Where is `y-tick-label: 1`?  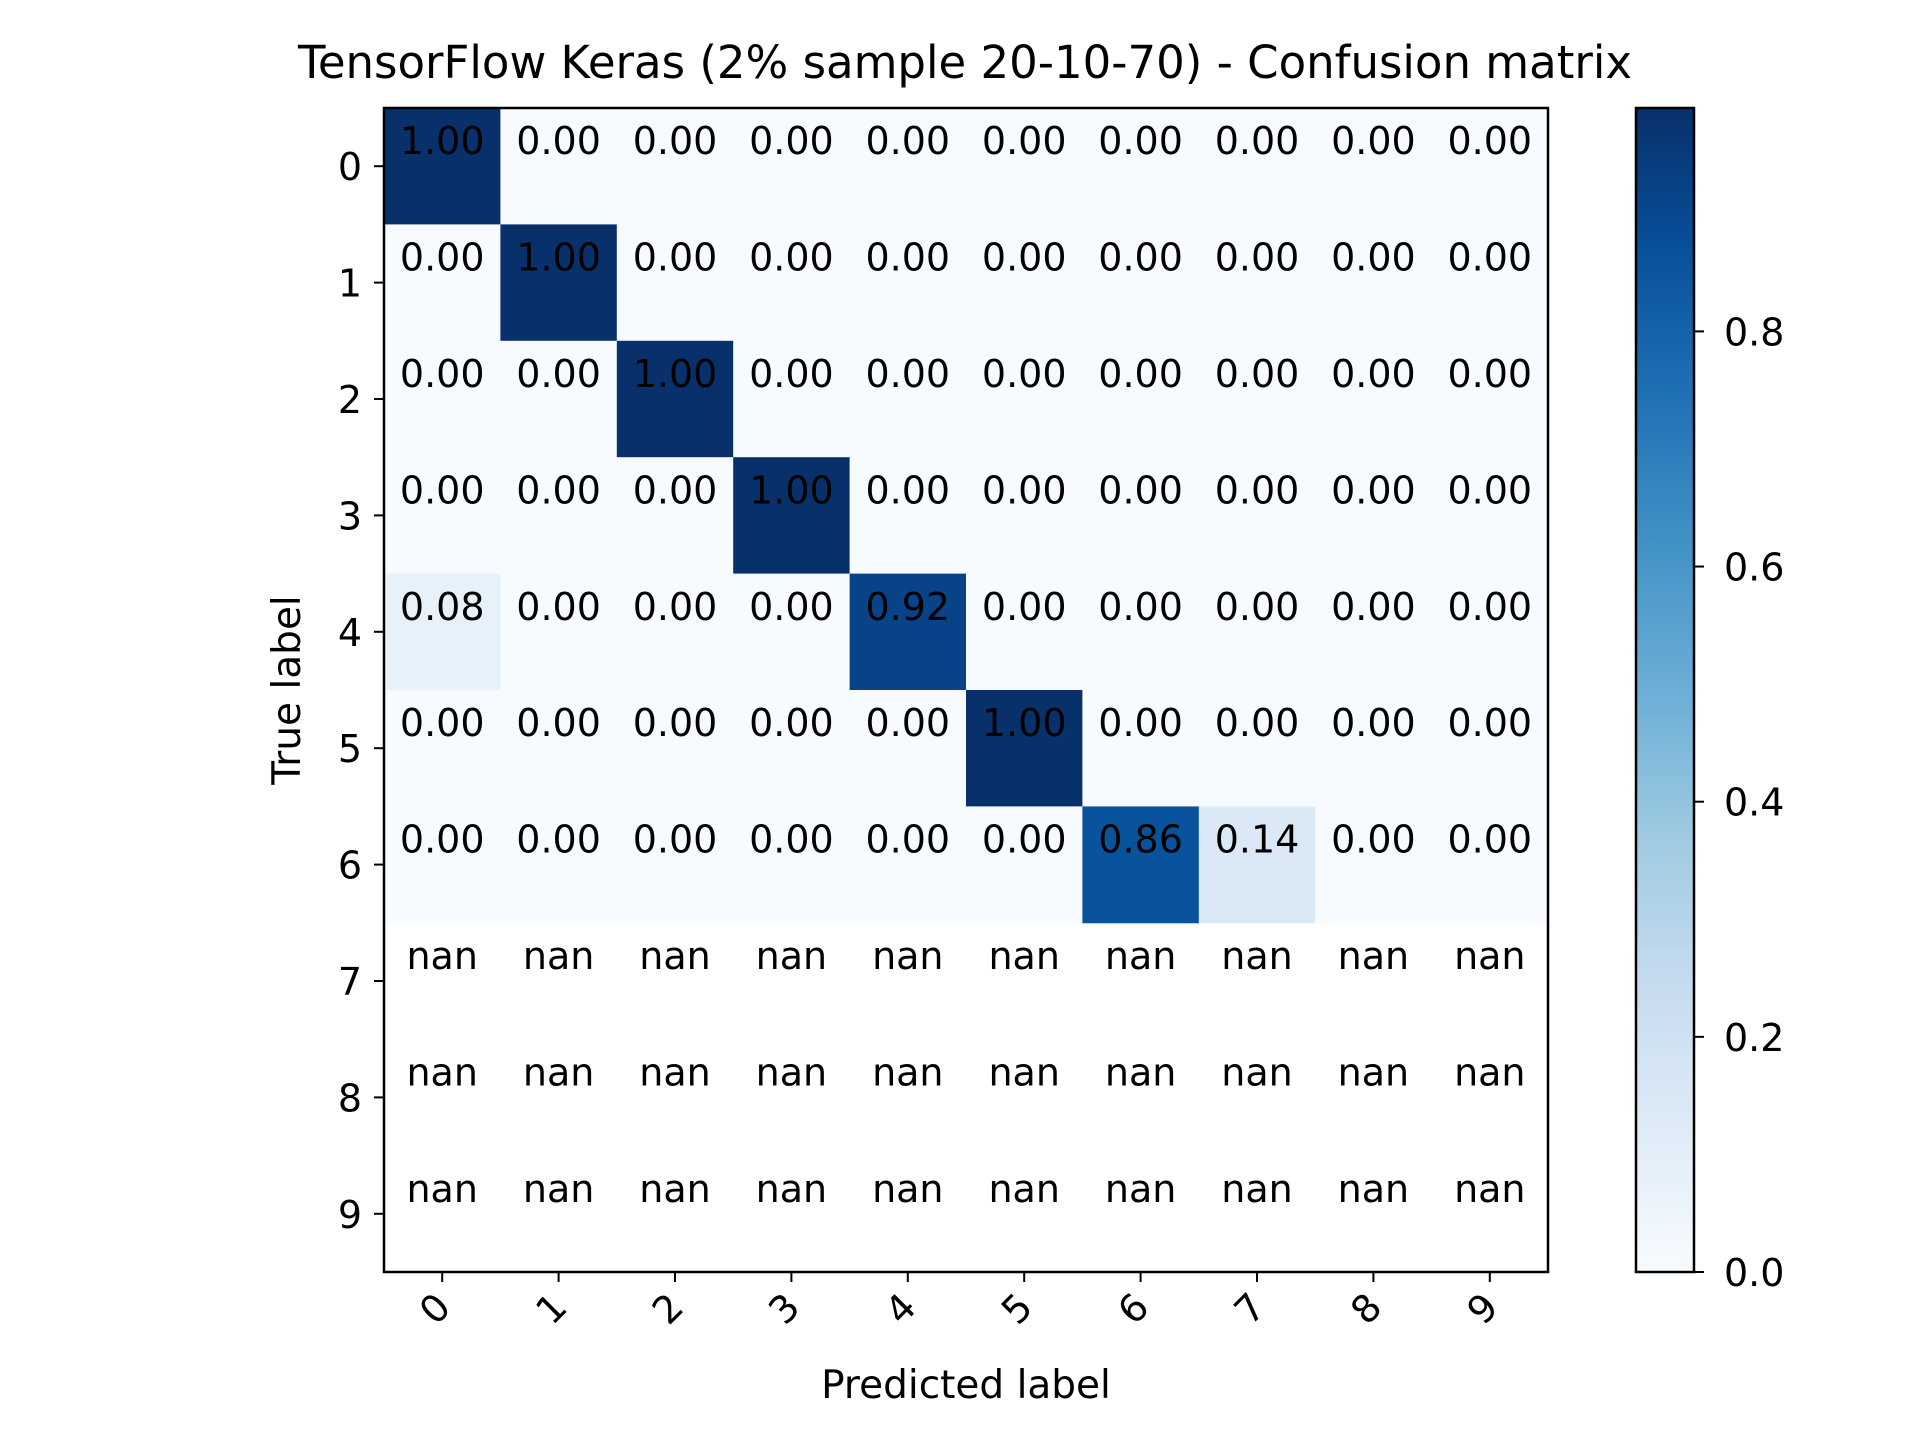
y-tick-label: 1 is located at coordinates (350, 284).